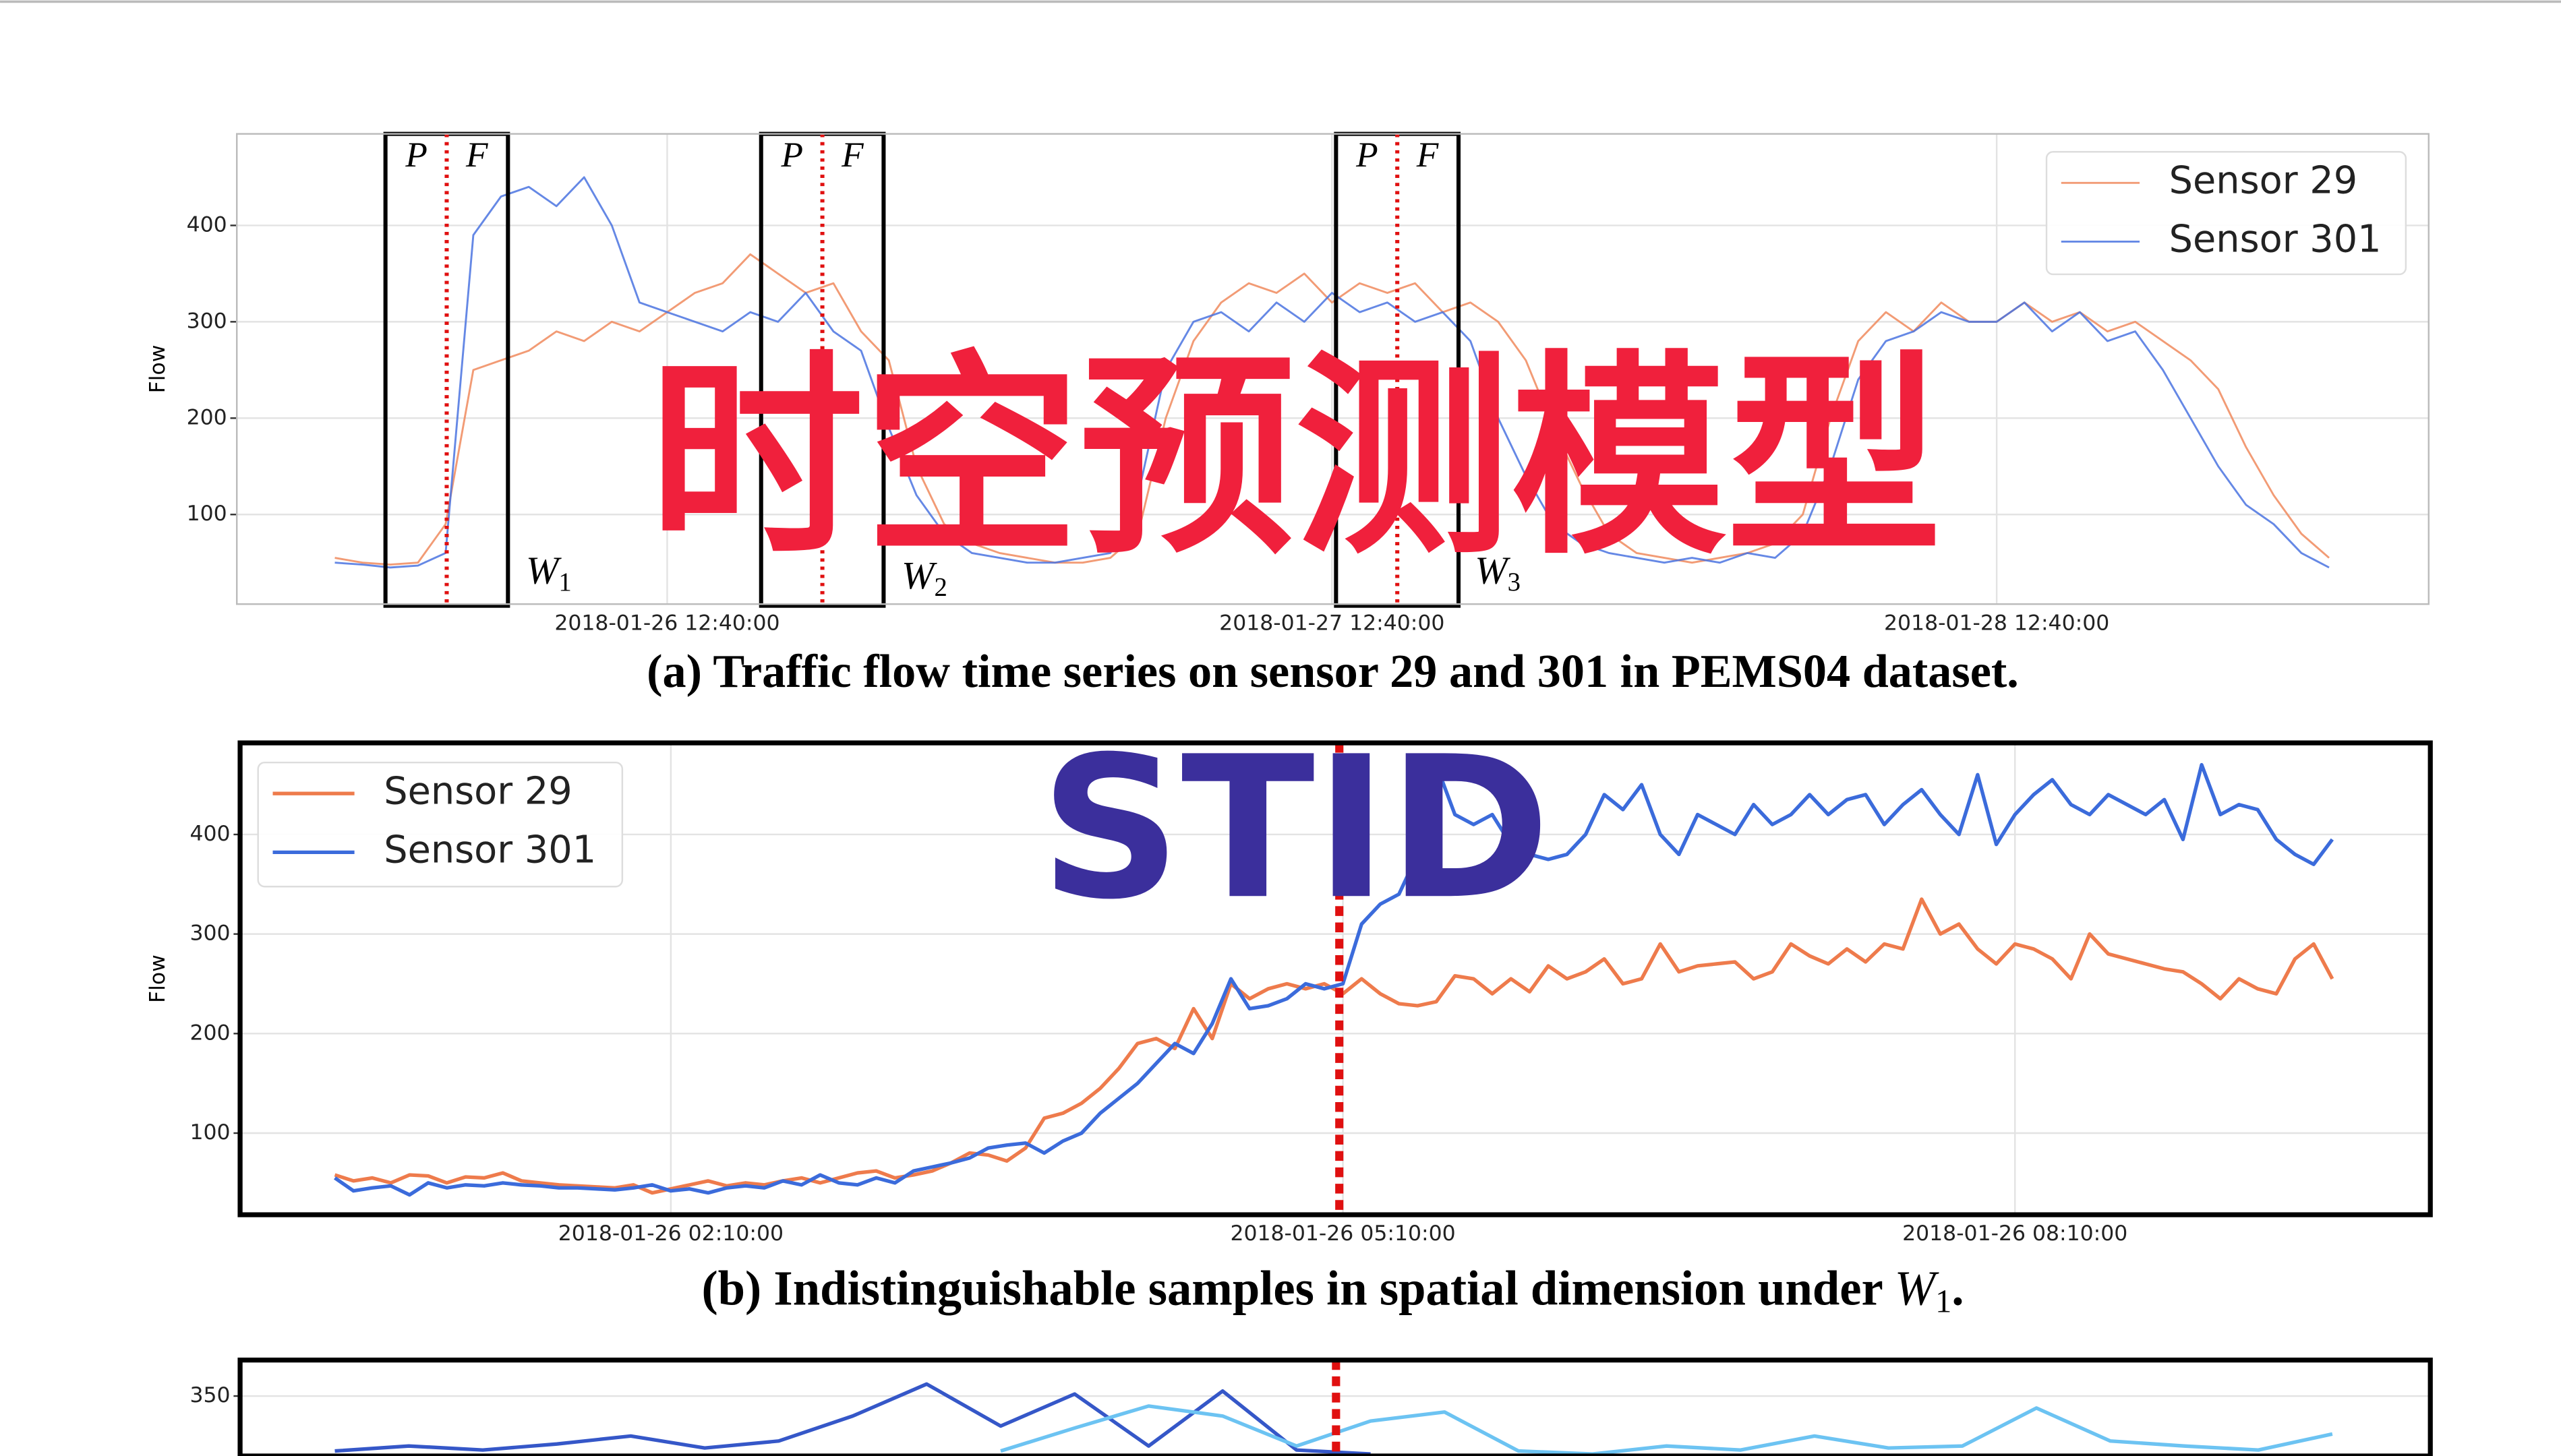 Image resolution: width=2561 pixels, height=1456 pixels. What do you see at coordinates (666, 623) in the screenshot?
I see `x-tick-label: 2018-01-26 12:40:00` at bounding box center [666, 623].